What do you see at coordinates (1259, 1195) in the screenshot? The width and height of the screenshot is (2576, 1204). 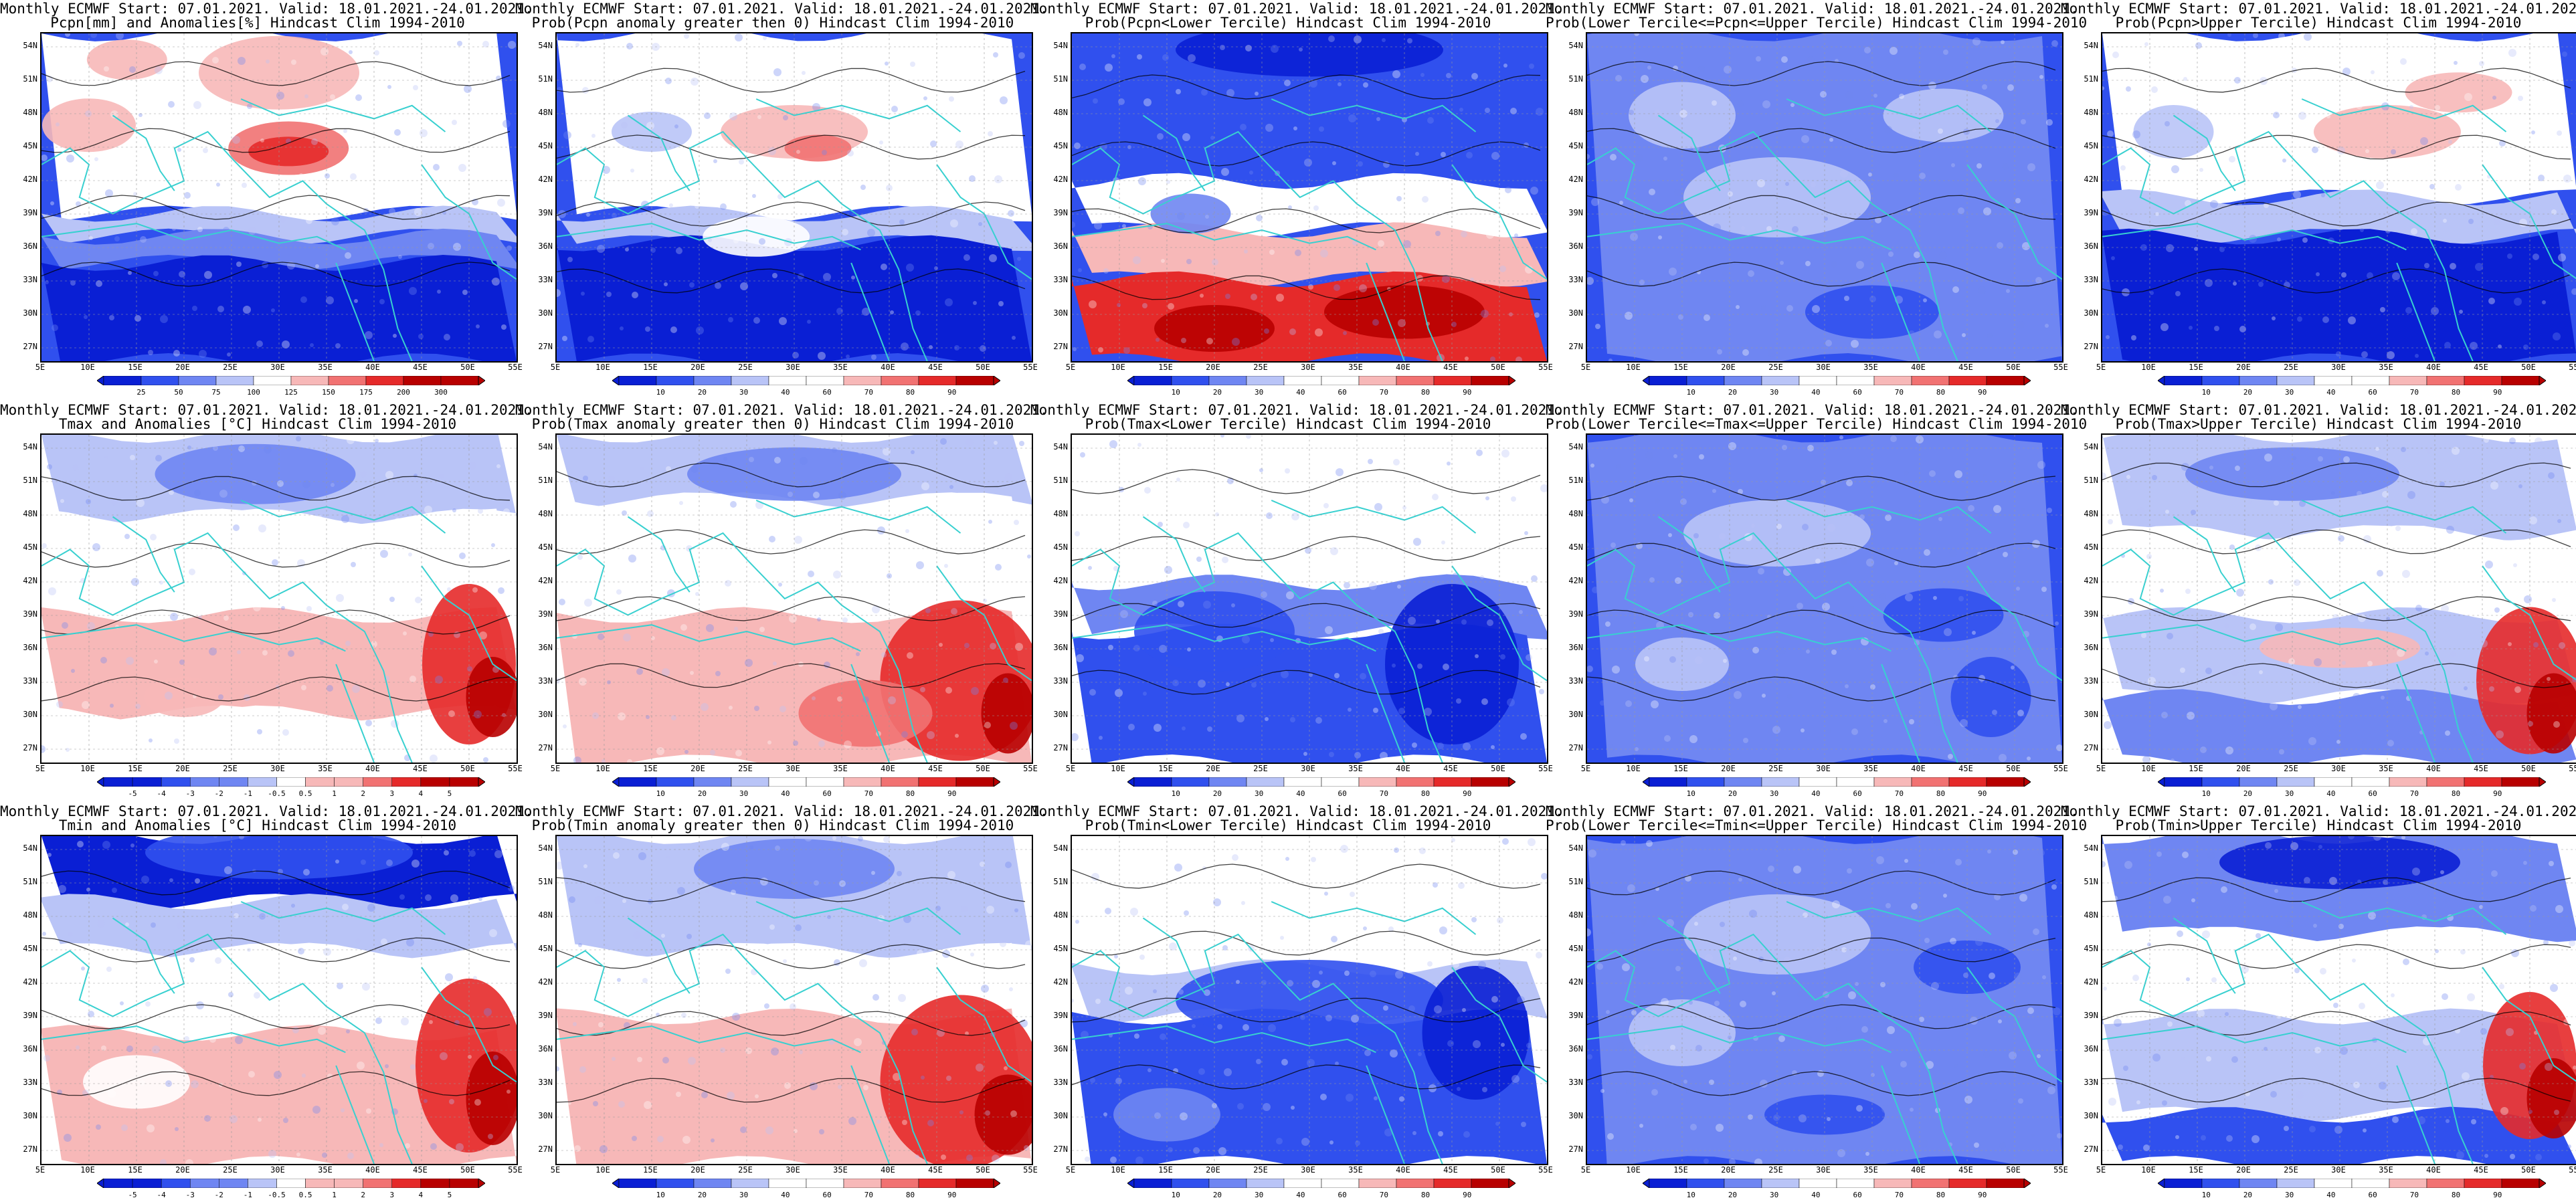 I see `colorbar-label: 30` at bounding box center [1259, 1195].